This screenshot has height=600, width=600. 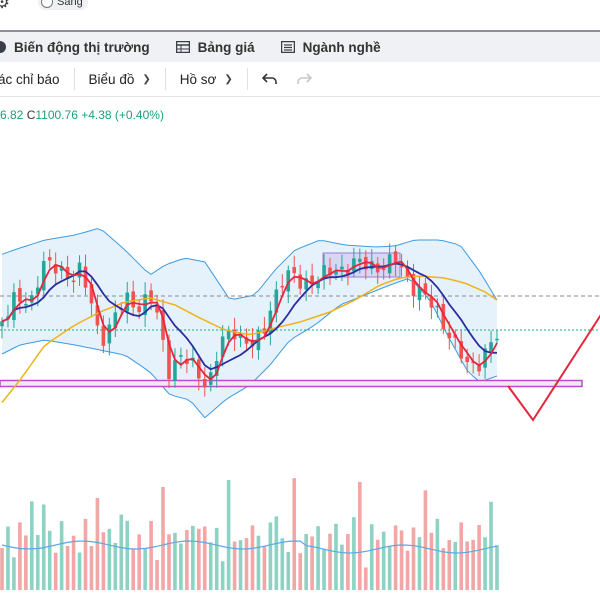 I want to click on bollinger-upper-line, so click(x=249, y=264).